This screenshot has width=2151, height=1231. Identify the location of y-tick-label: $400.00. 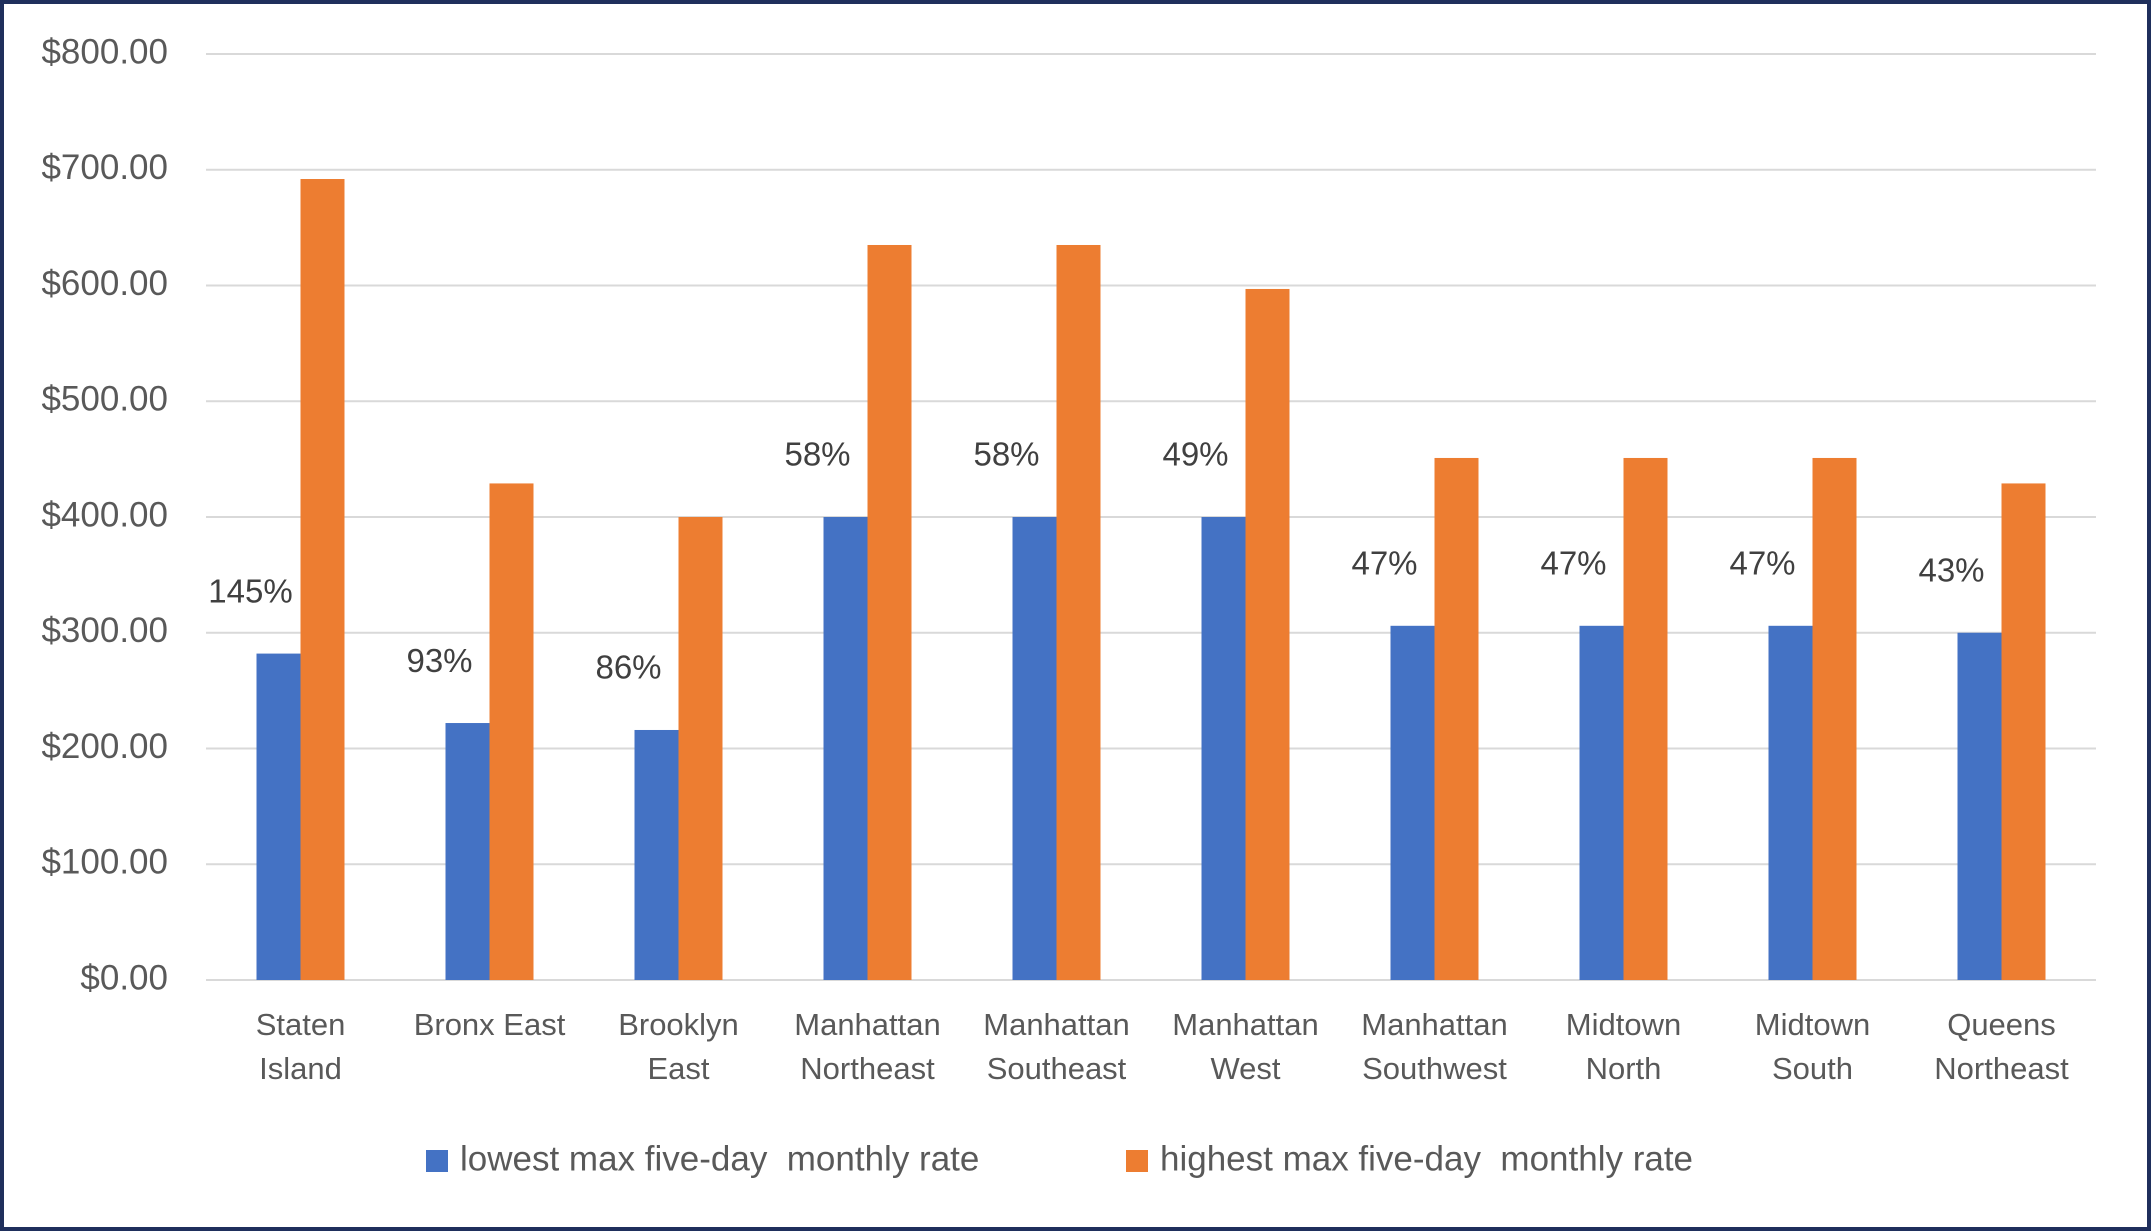
(104, 514).